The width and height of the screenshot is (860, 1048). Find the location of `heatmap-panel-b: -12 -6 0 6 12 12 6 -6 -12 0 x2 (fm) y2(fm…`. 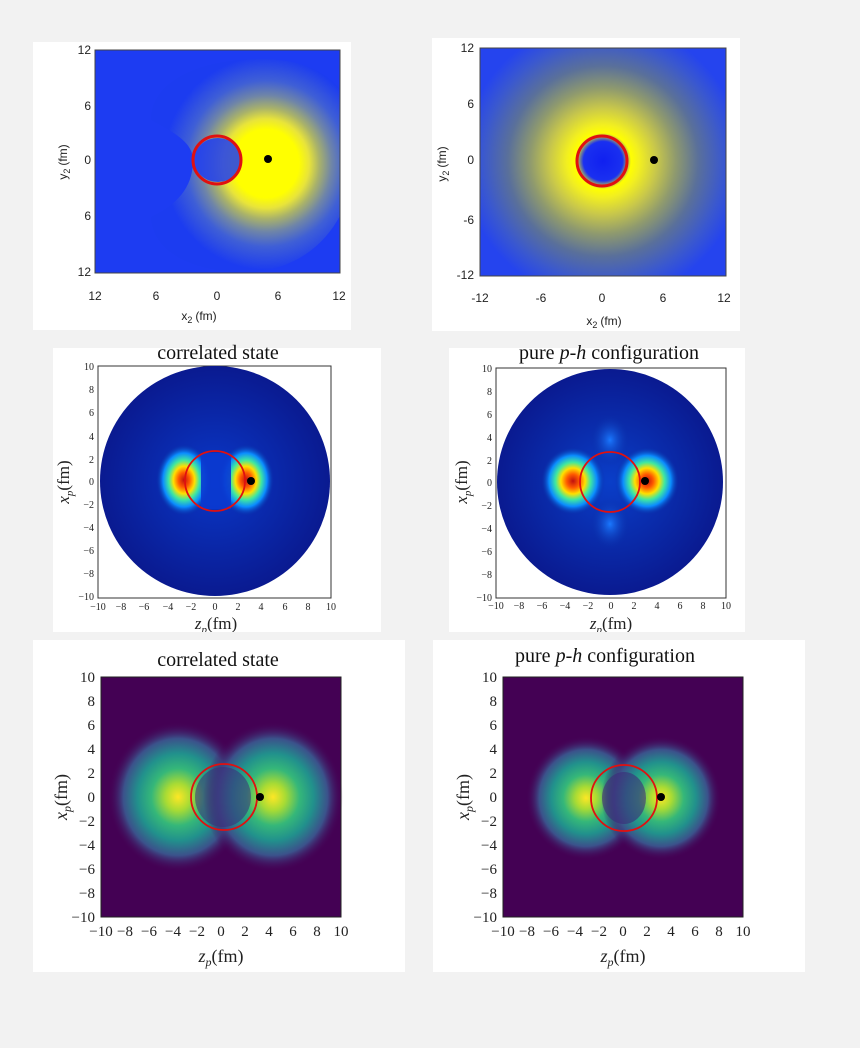

heatmap-panel-b: -12 -6 0 6 12 12 6 -6 -12 0 x2 (fm) y2(fm… is located at coordinates (583, 185).